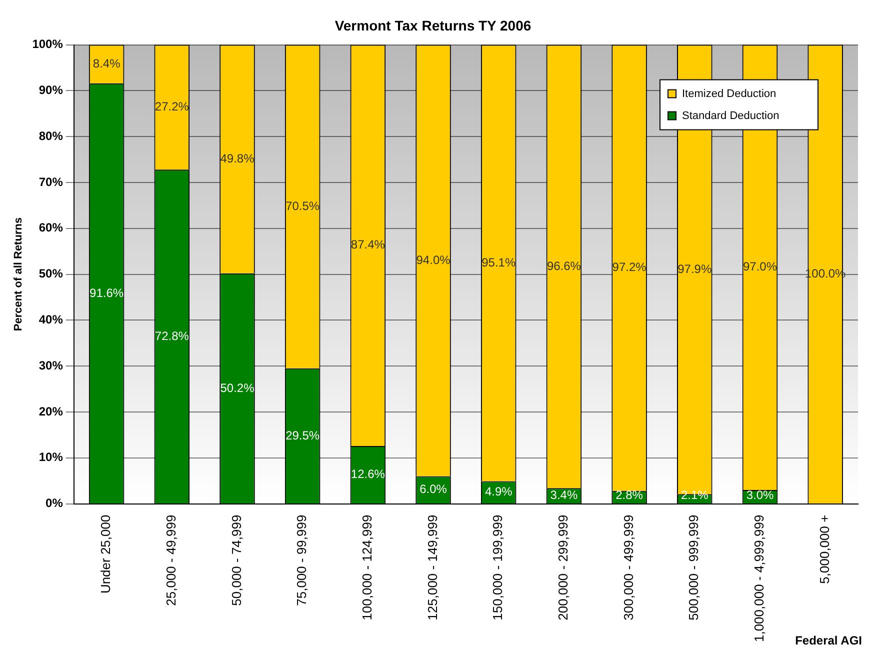 This screenshot has width=880, height=663. I want to click on x-tick-label: 200,000 - 299,999, so click(563, 567).